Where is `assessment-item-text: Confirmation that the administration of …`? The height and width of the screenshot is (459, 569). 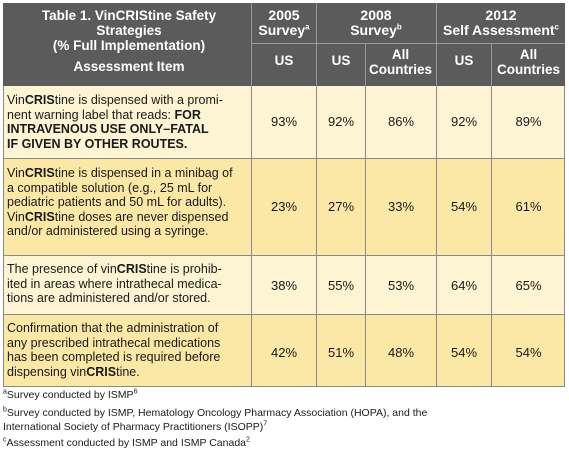 assessment-item-text: Confirmation that the administration of … is located at coordinates (125, 350).